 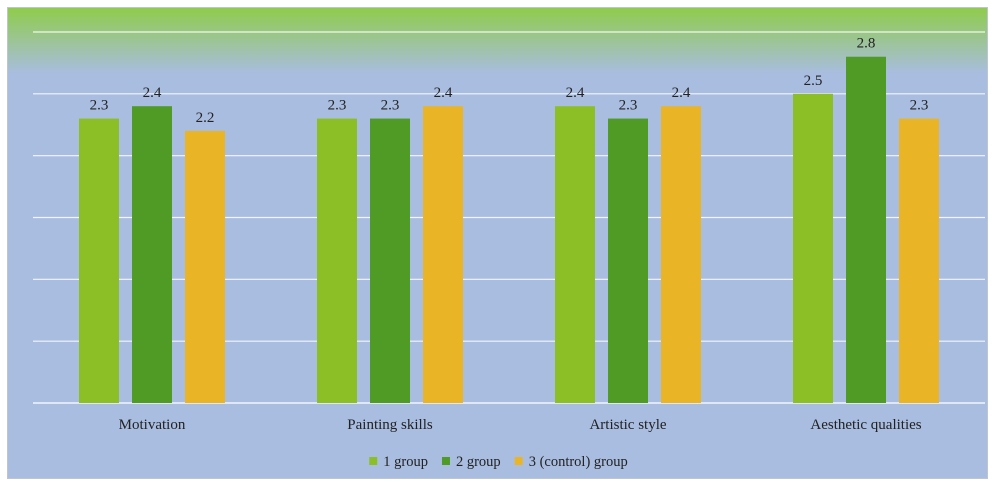 I want to click on legend: 1 group 2 group 3 (control) group, so click(x=498, y=462).